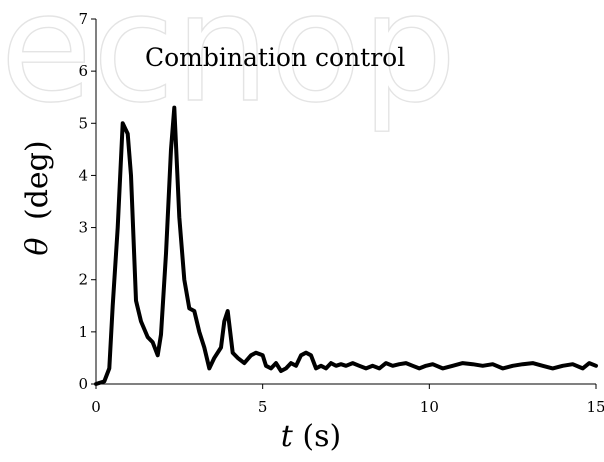  What do you see at coordinates (83, 280) in the screenshot?
I see `y-tick-label: 2` at bounding box center [83, 280].